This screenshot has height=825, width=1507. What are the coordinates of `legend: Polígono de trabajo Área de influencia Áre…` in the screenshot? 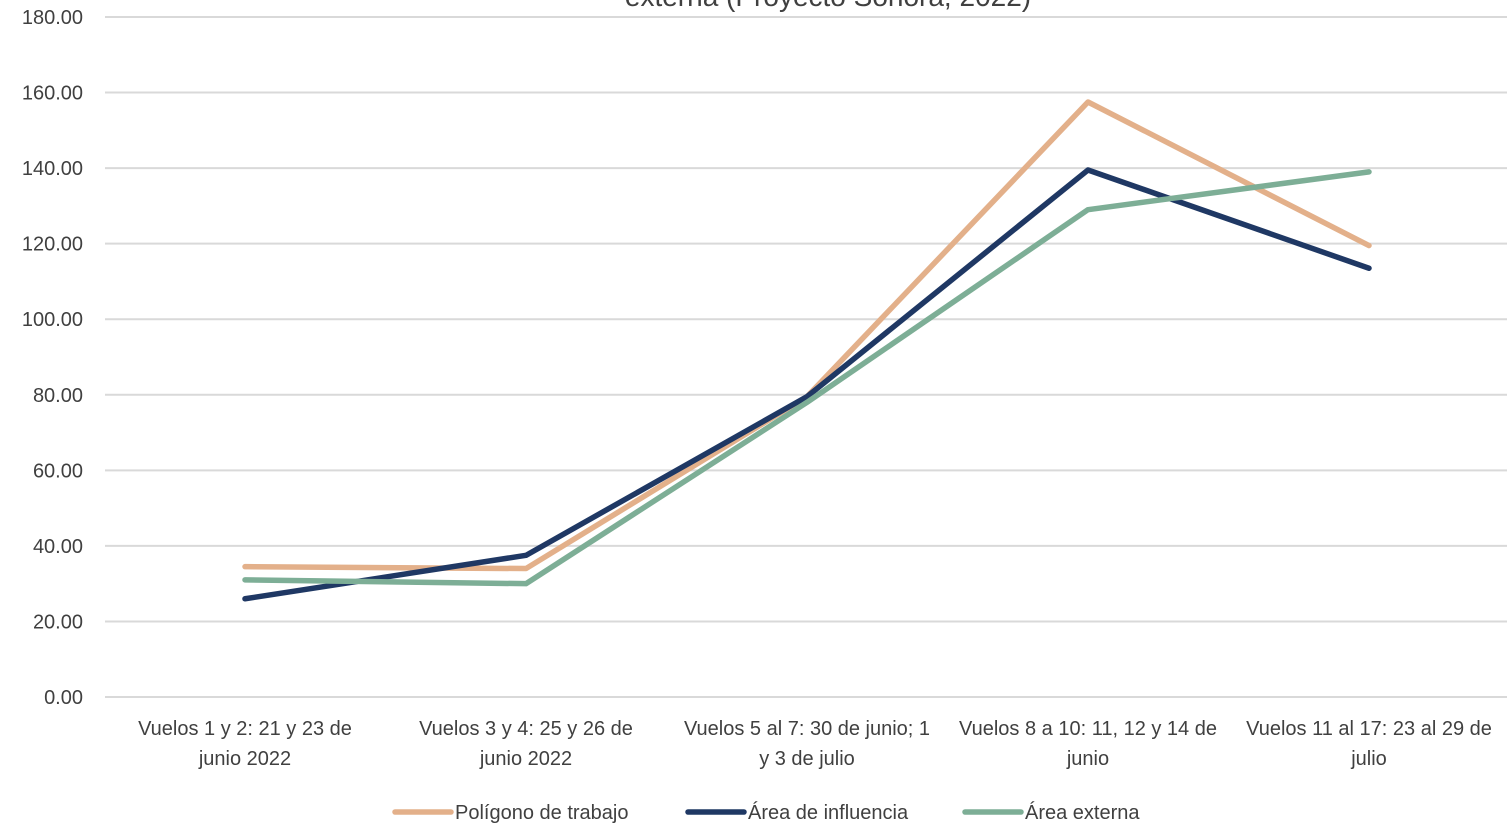 It's located at (766, 812).